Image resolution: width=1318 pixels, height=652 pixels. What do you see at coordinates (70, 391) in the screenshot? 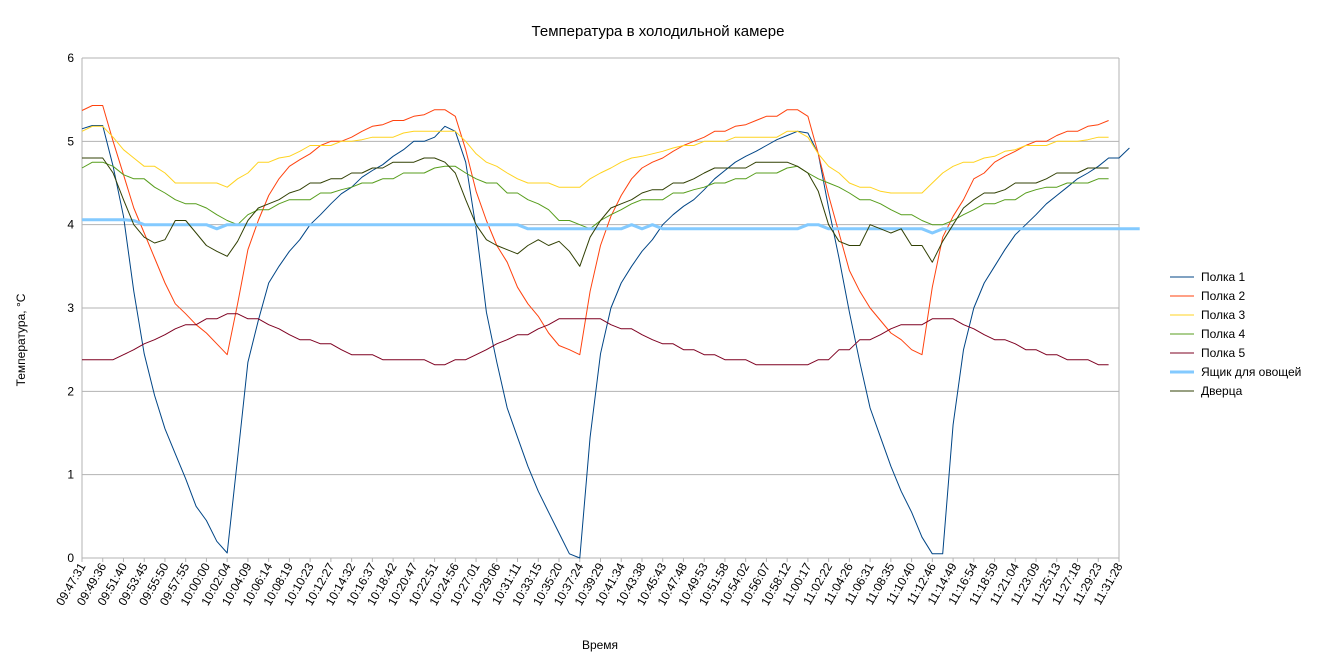
I see `y-tick-label: 2` at bounding box center [70, 391].